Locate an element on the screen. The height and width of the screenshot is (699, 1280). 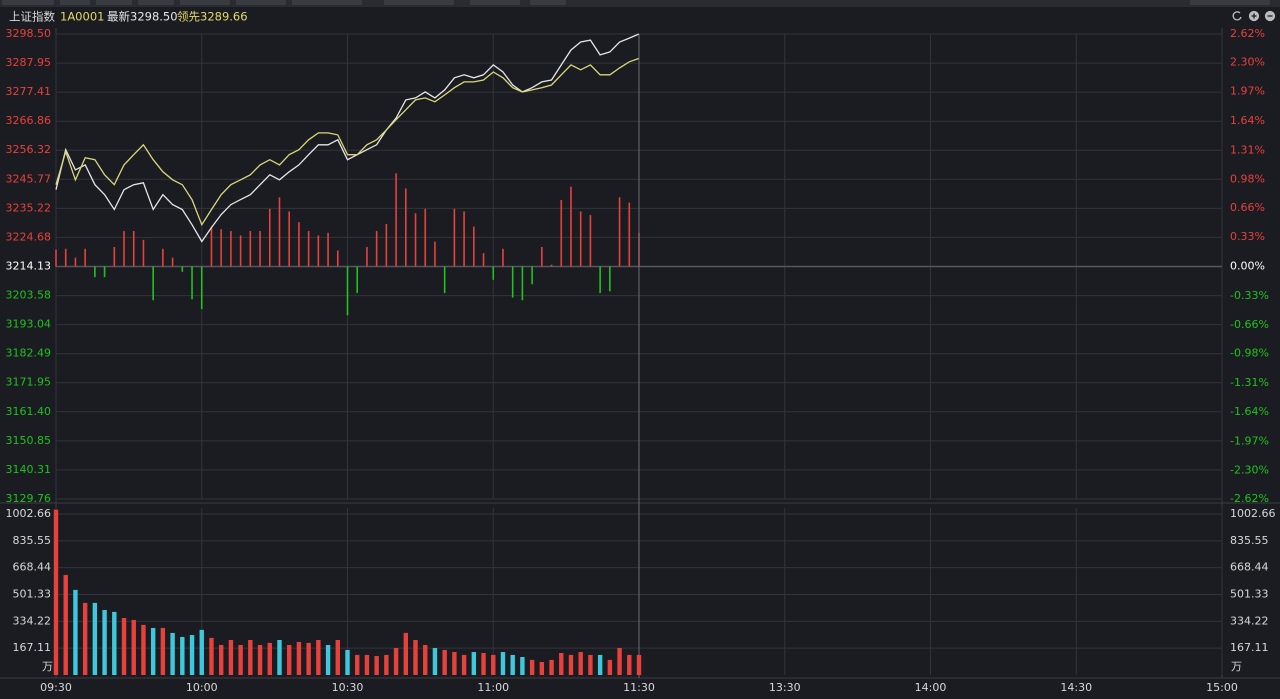
y-tick-label: 3182.49 is located at coordinates (29, 353).